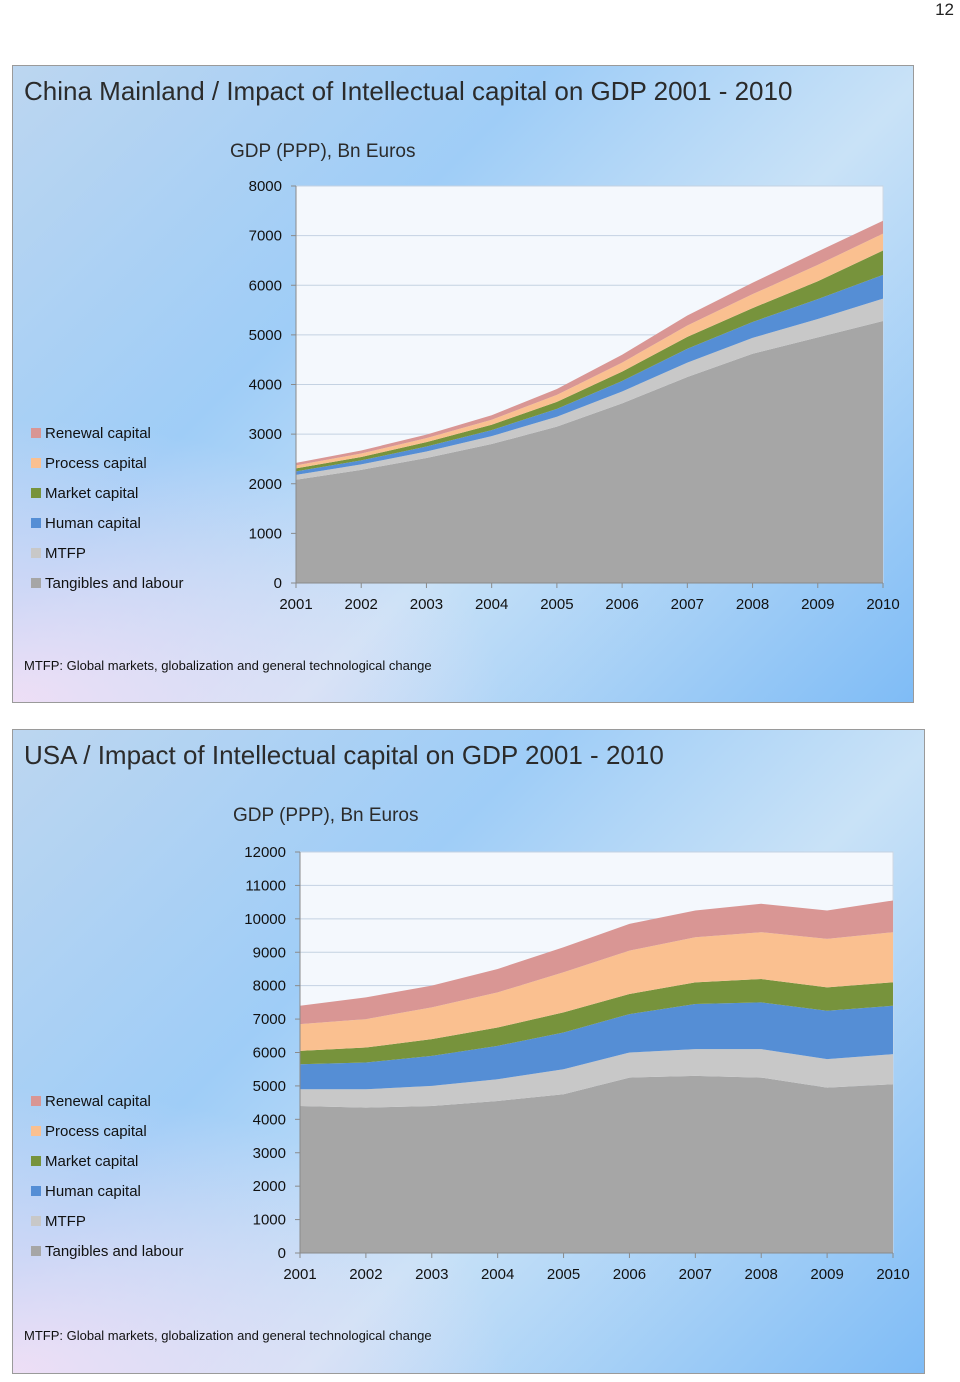 The height and width of the screenshot is (1382, 960). Describe the element at coordinates (265, 919) in the screenshot. I see `y-tick-label: 10000` at that location.